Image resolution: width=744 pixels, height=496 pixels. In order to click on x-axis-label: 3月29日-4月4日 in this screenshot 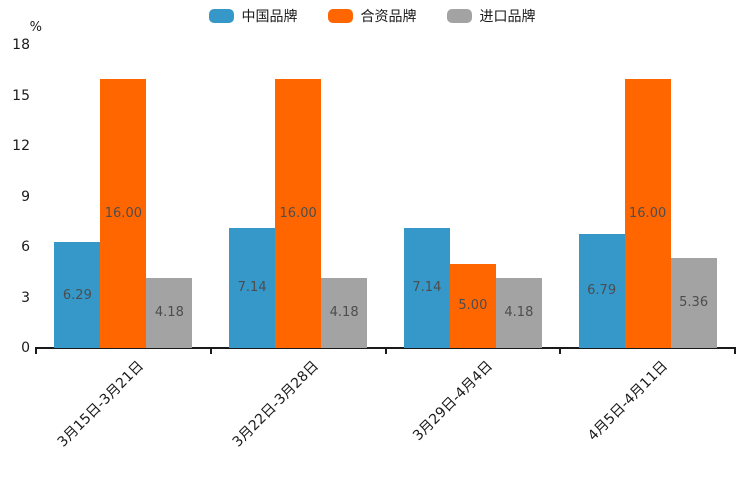, I will do `click(453, 401)`.